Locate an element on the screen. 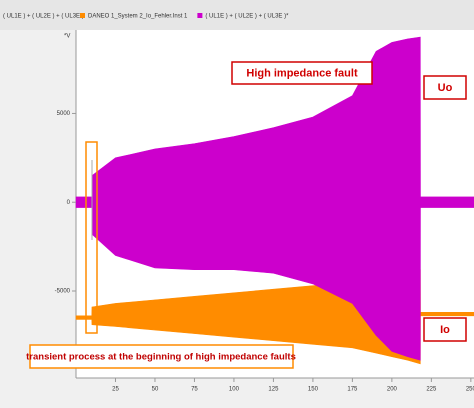 Image resolution: width=474 pixels, height=408 pixels. y-unit: *V is located at coordinates (67, 37).